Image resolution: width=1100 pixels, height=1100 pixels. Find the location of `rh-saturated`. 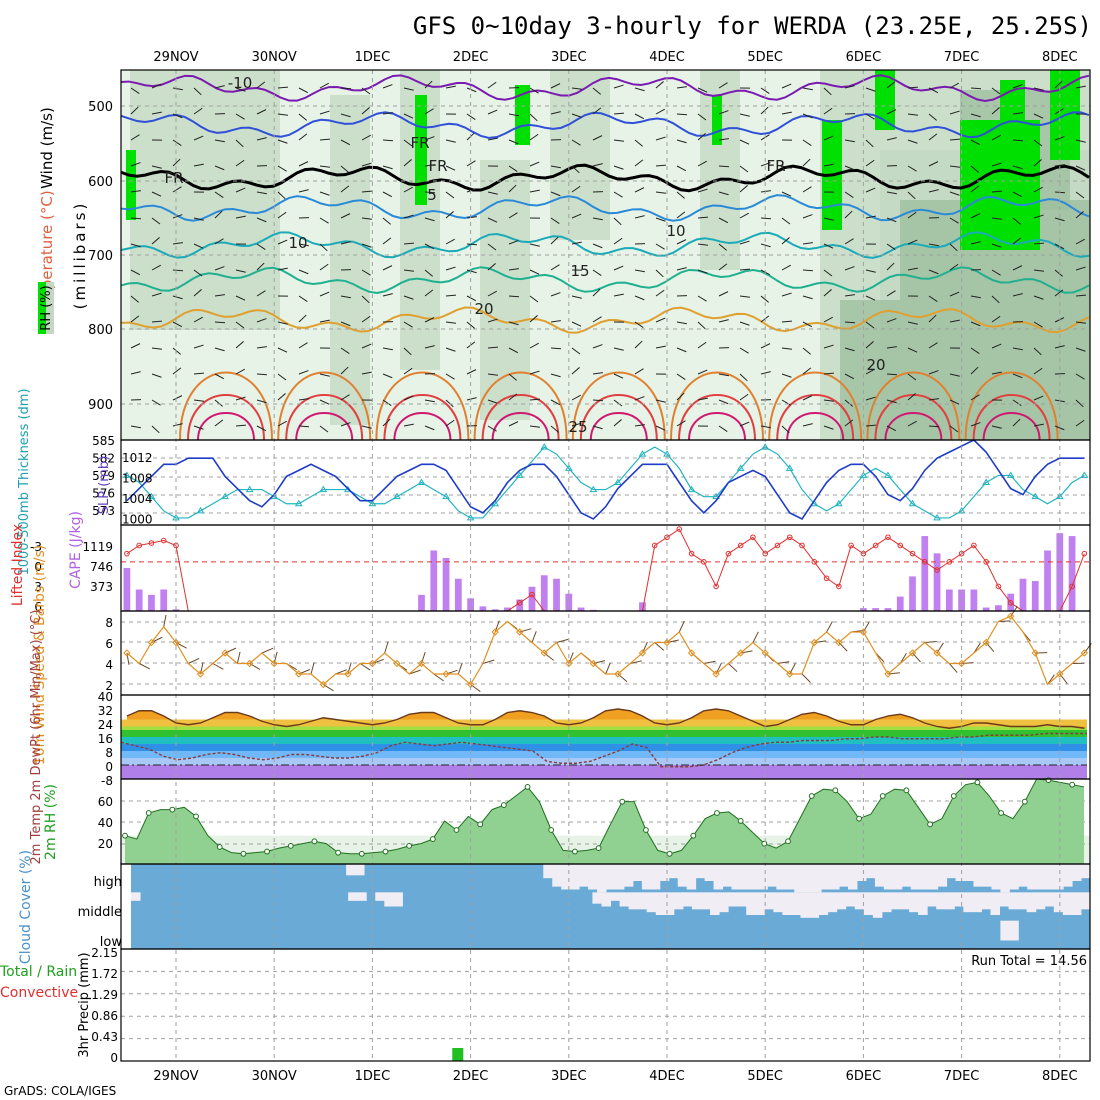

rh-saturated is located at coordinates (885, 100).